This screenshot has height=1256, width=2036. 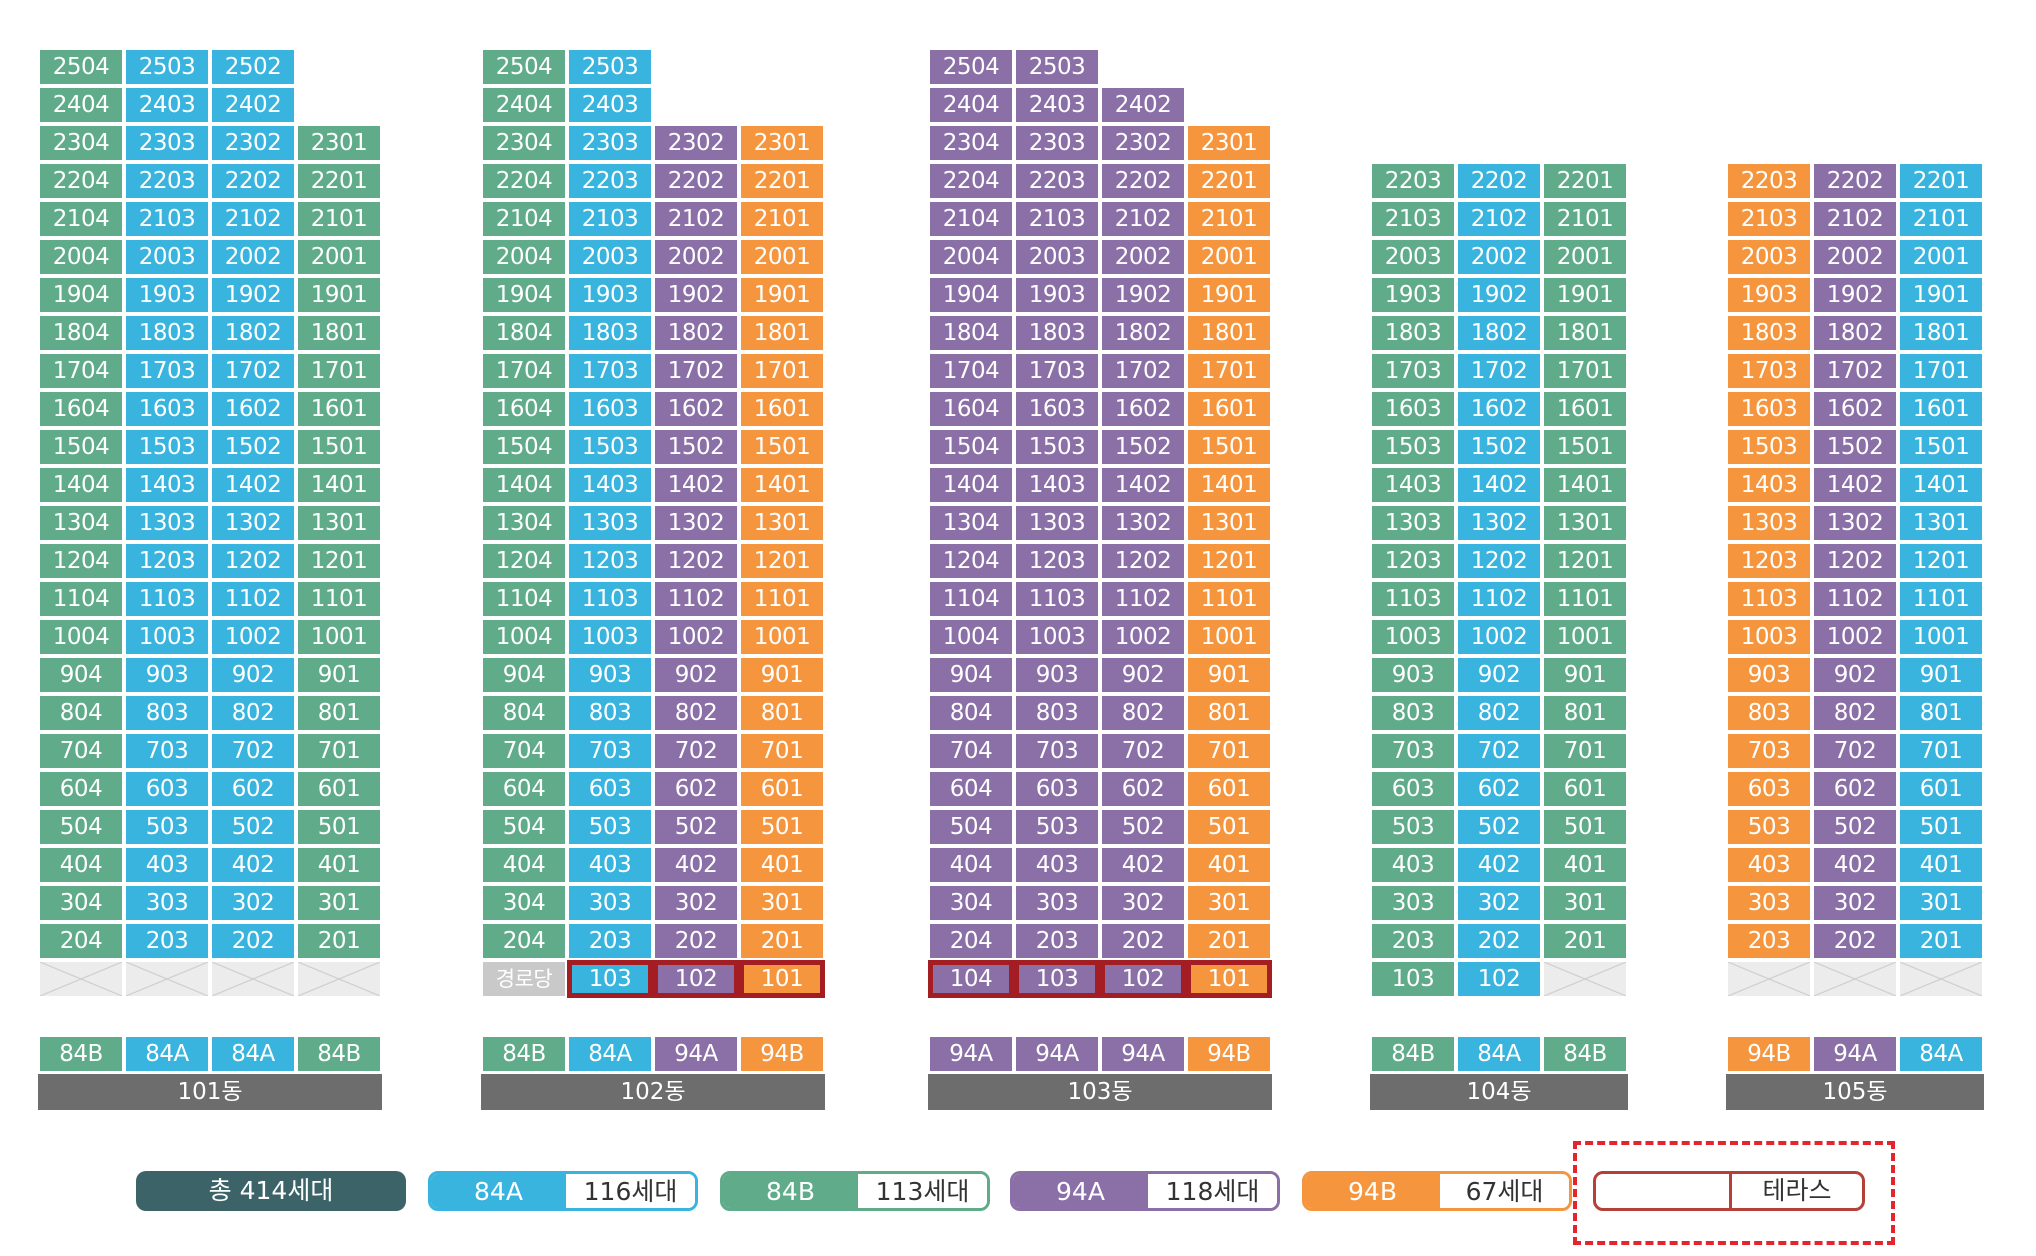 I want to click on unit-cell: 1301, so click(x=1941, y=523).